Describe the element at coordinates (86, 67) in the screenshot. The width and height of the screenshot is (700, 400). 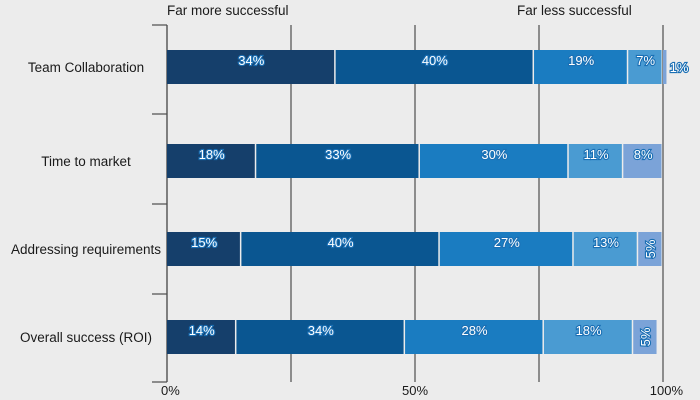
I see `category-label: Team Collaboration` at that location.